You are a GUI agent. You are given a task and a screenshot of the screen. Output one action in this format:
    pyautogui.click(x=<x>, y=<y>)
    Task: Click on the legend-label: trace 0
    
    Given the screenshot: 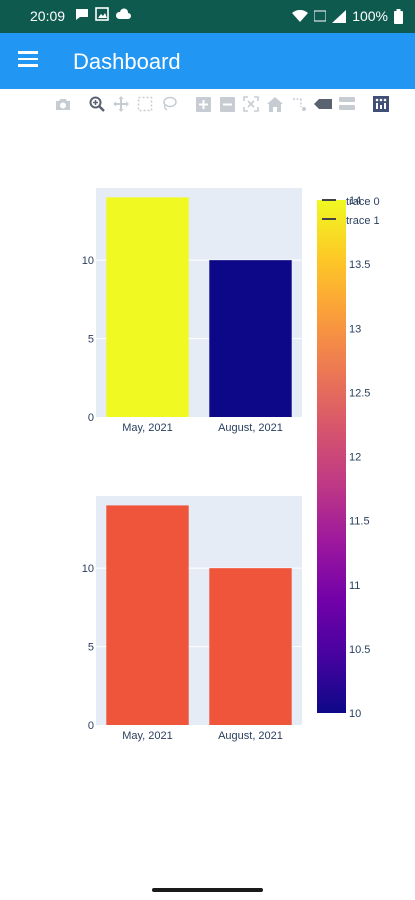 What is the action you would take?
    pyautogui.click(x=363, y=202)
    